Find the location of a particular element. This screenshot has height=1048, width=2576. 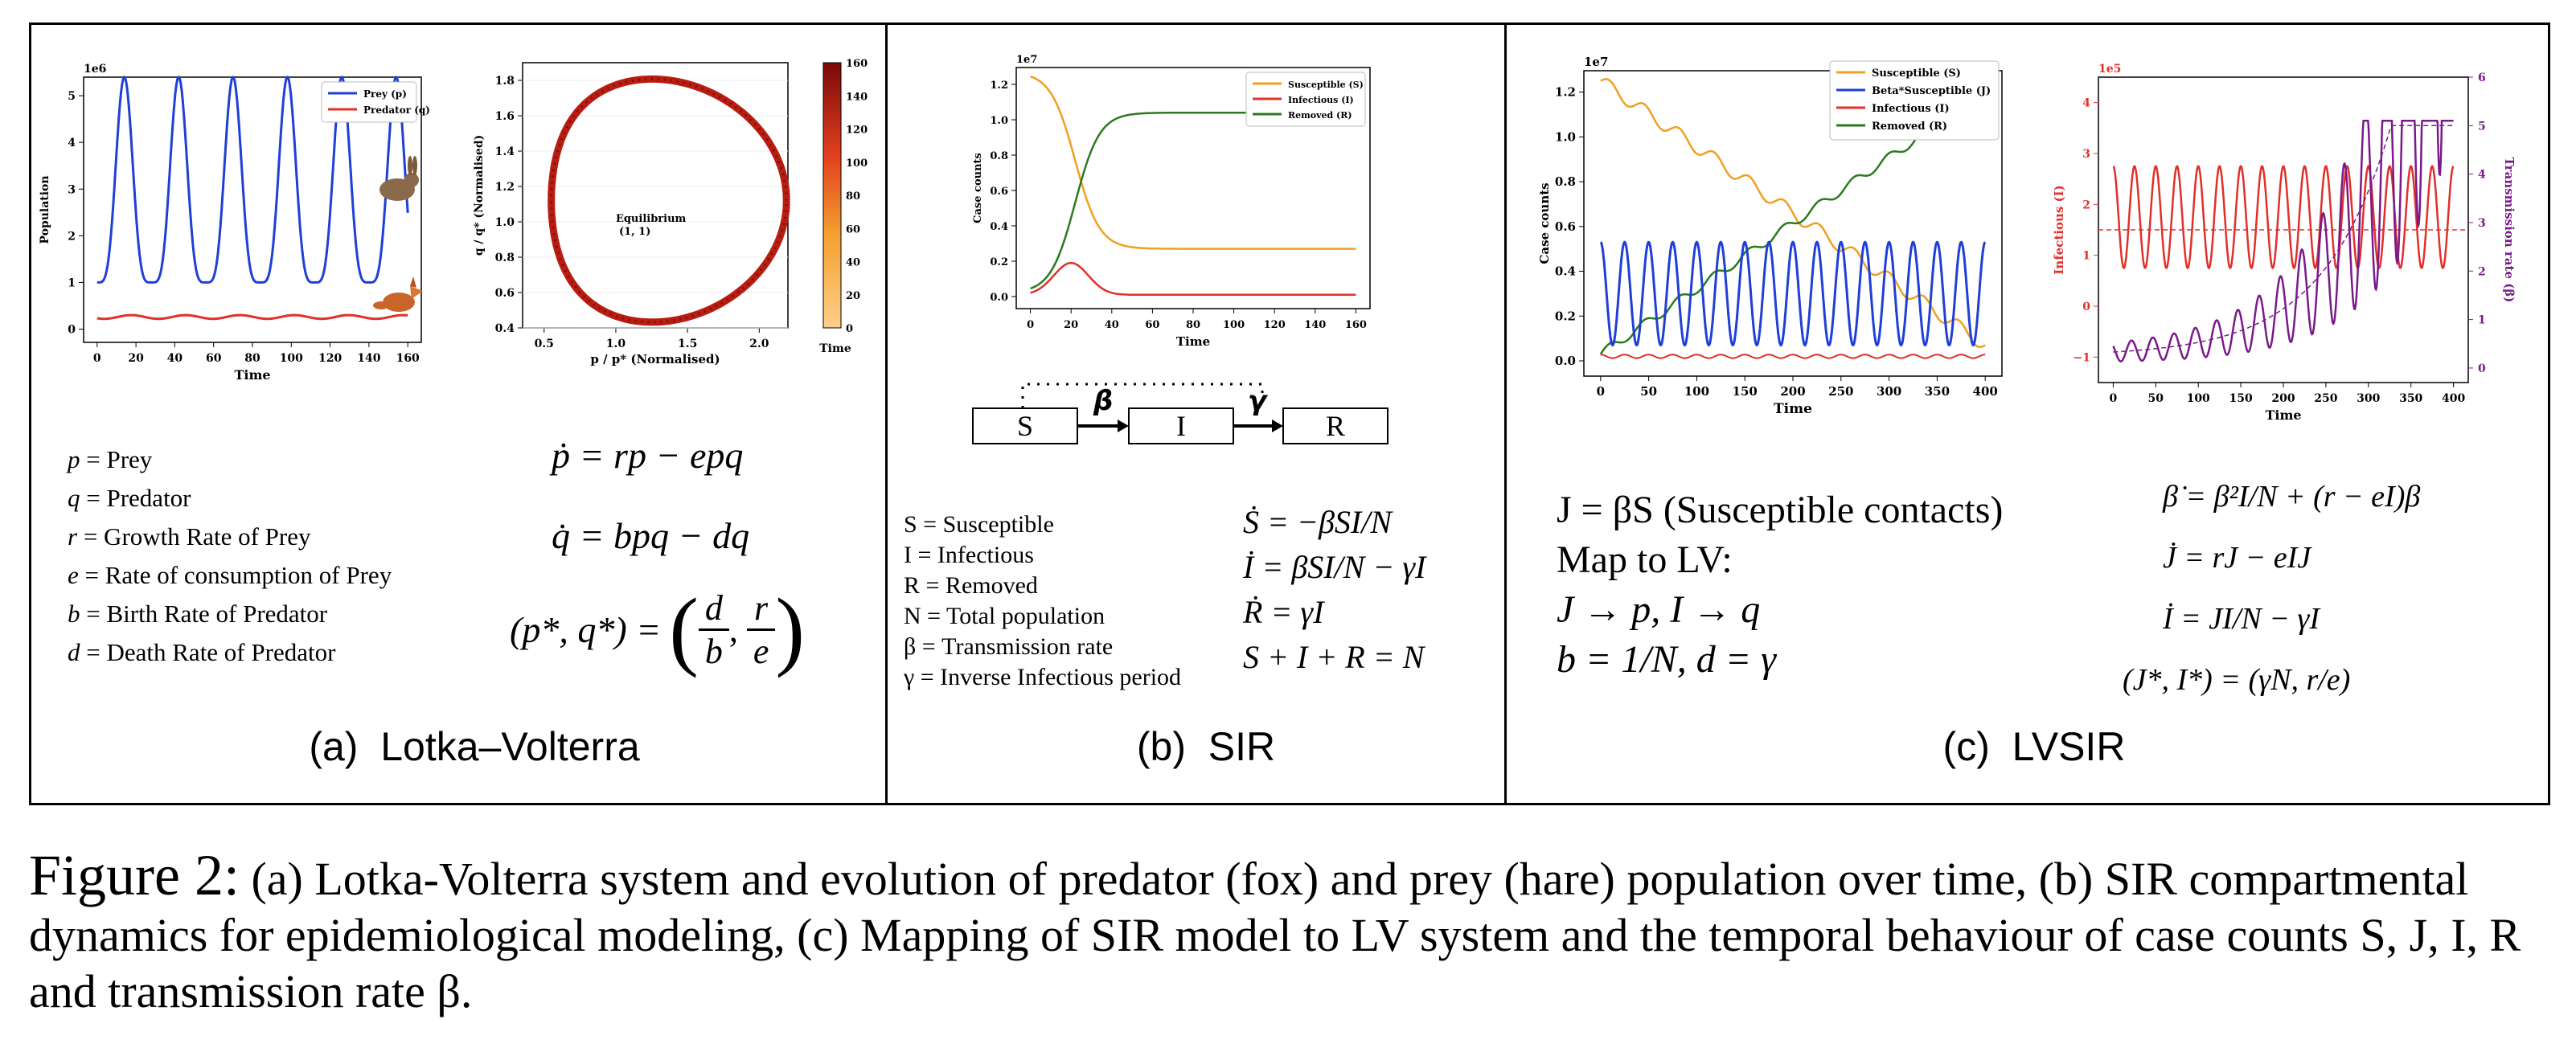

def-text: = Birth Rate of Predator is located at coordinates (204, 614).